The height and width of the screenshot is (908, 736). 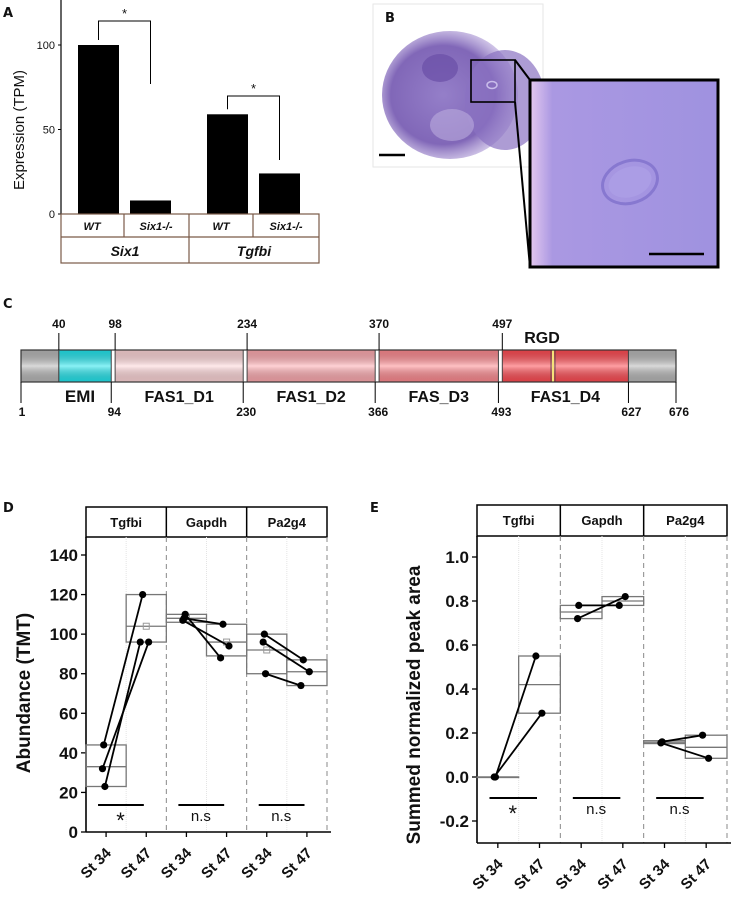 I want to click on y-tick-label: 100, so click(x=46, y=46).